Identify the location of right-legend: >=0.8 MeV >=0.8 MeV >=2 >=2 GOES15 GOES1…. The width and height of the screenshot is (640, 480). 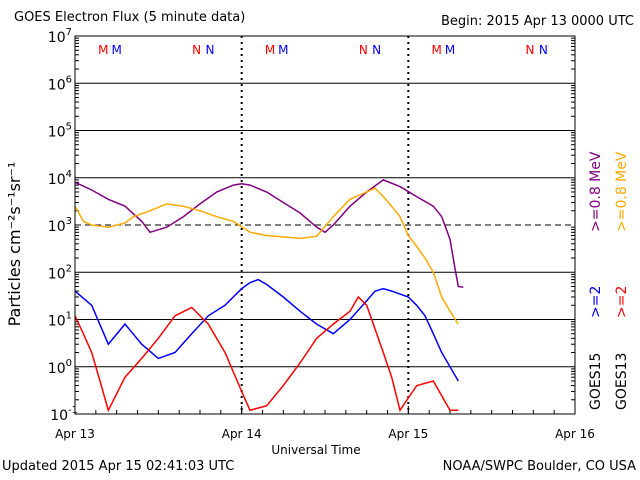
(609, 280).